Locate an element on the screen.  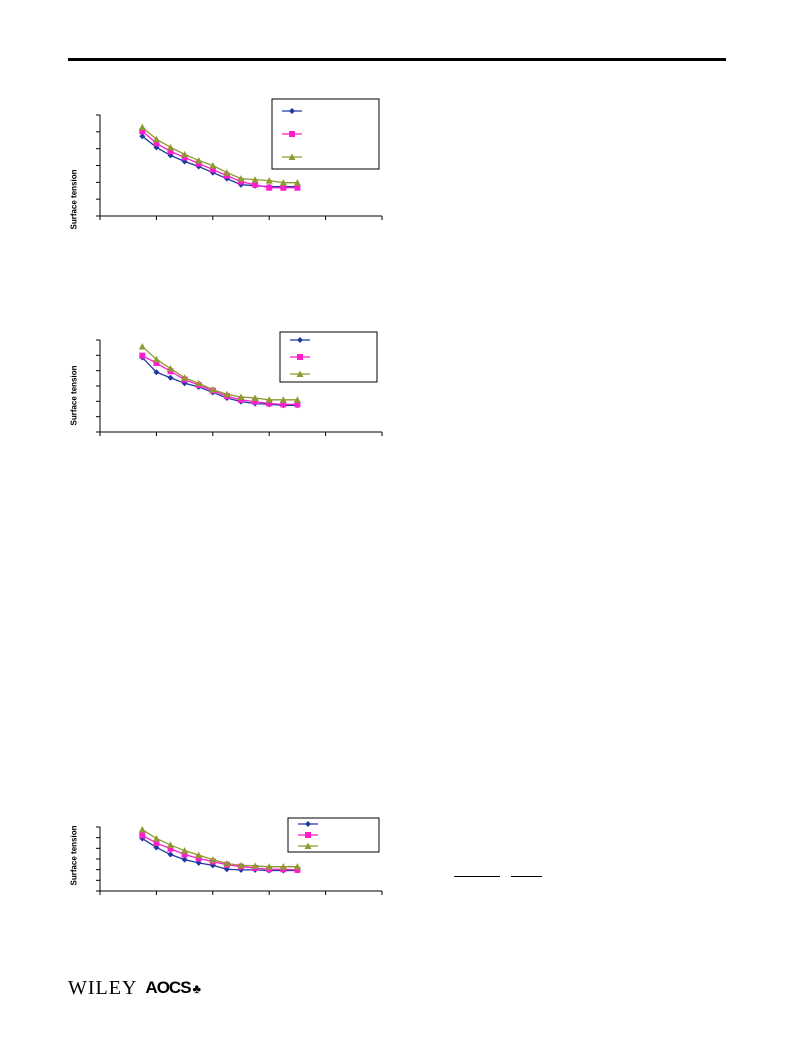
wiley-logo: WILEY is located at coordinates (103, 987).